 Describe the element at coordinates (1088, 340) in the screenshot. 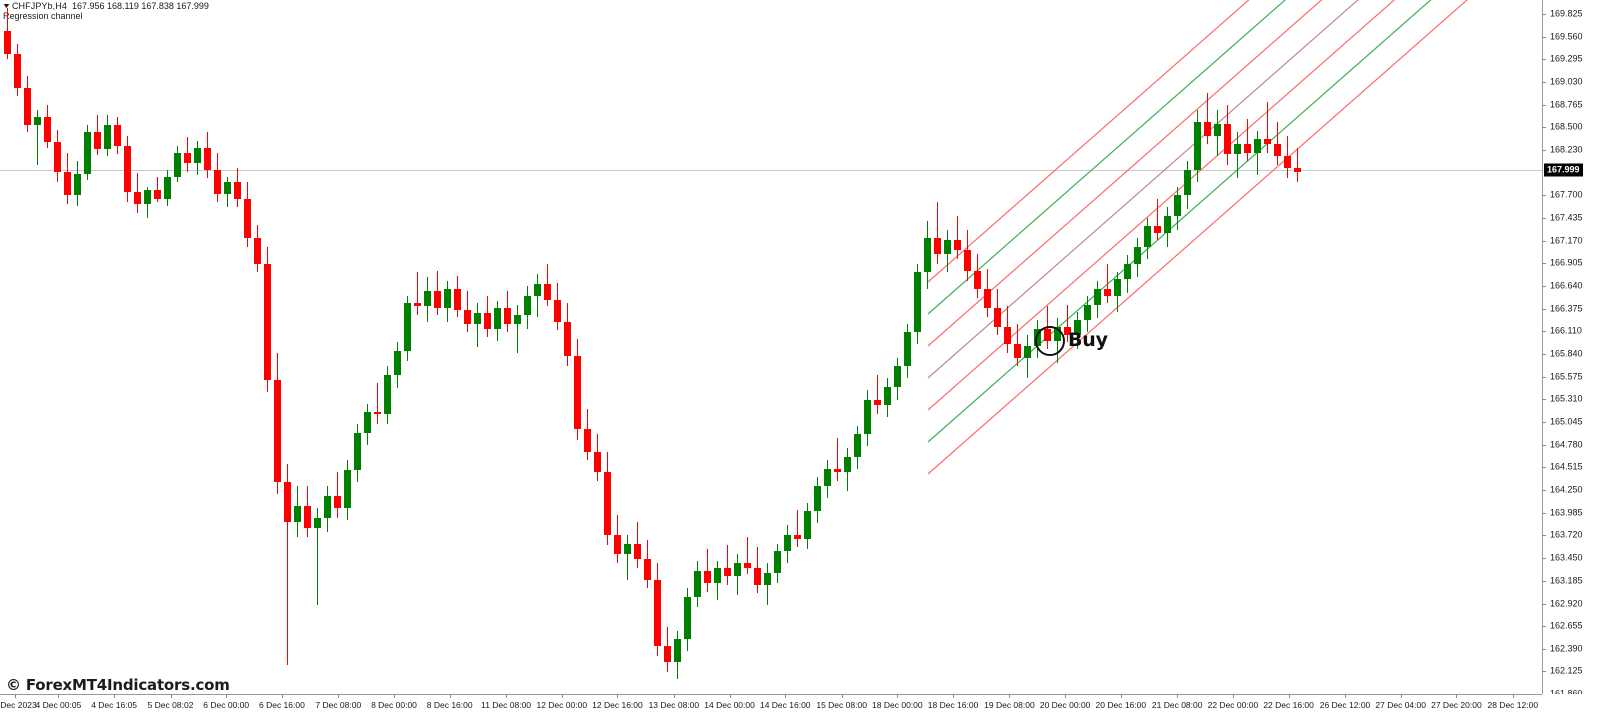

I see `buy-signal-label: Buy` at that location.